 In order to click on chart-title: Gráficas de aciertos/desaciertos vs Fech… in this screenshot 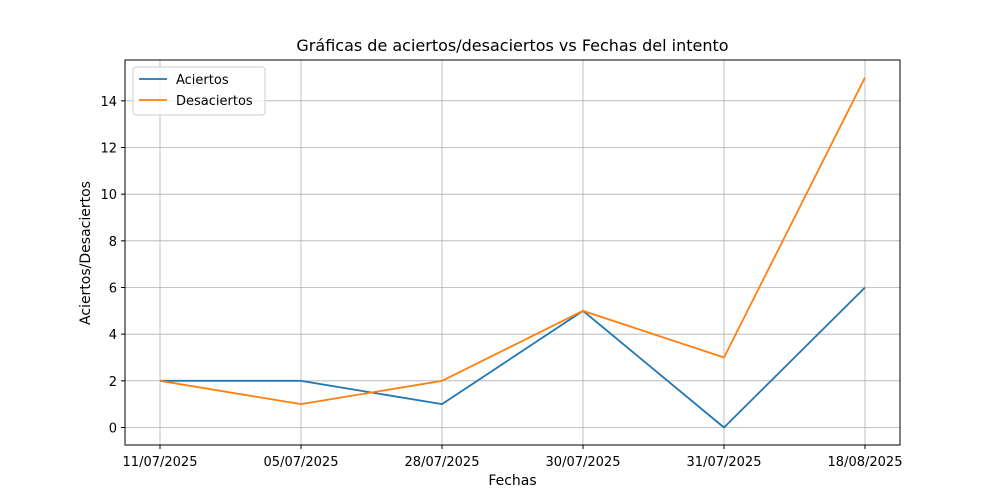, I will do `click(512, 45)`.